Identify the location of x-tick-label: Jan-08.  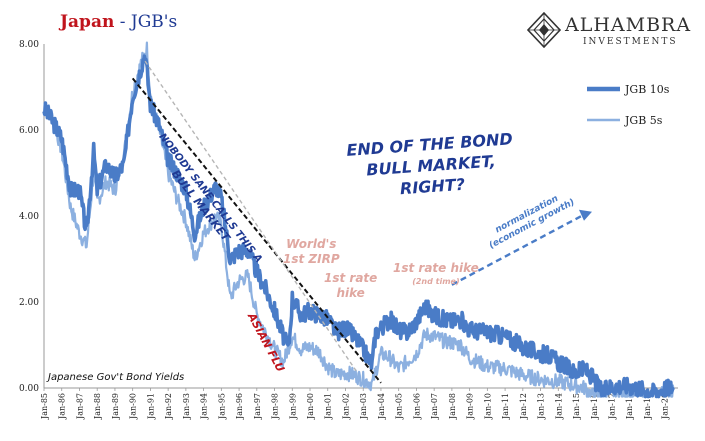
(452, 406).